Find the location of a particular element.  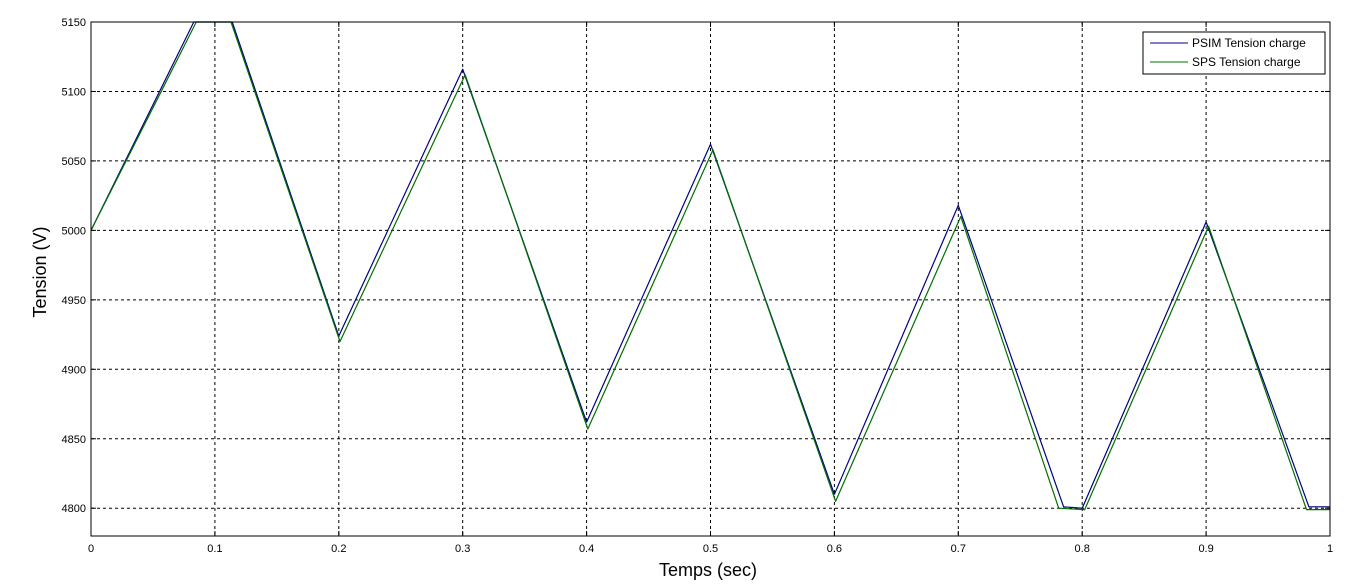

y-tick-label: 4900 is located at coordinates (74, 370).